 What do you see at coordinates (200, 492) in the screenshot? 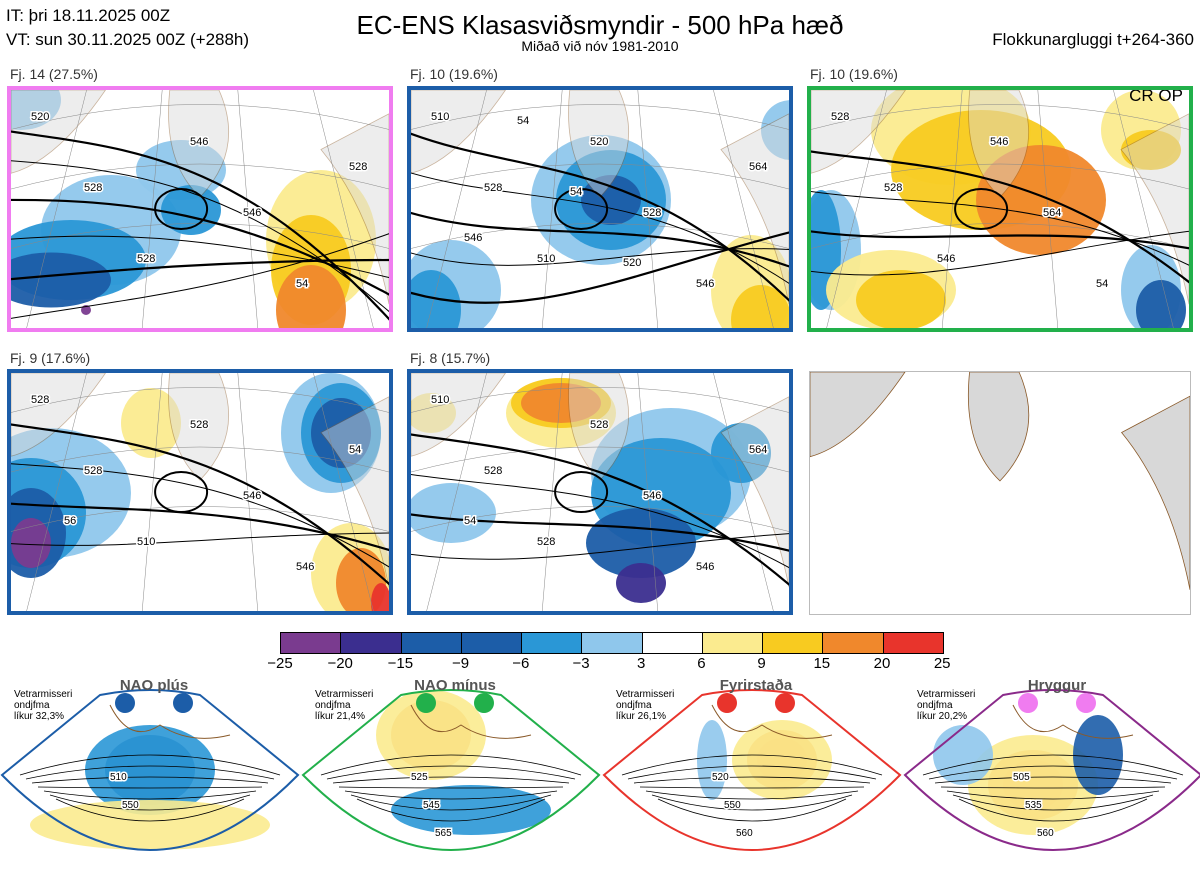
I see `cluster-map-4: 528 528 510 528 546 546 54 56` at bounding box center [200, 492].